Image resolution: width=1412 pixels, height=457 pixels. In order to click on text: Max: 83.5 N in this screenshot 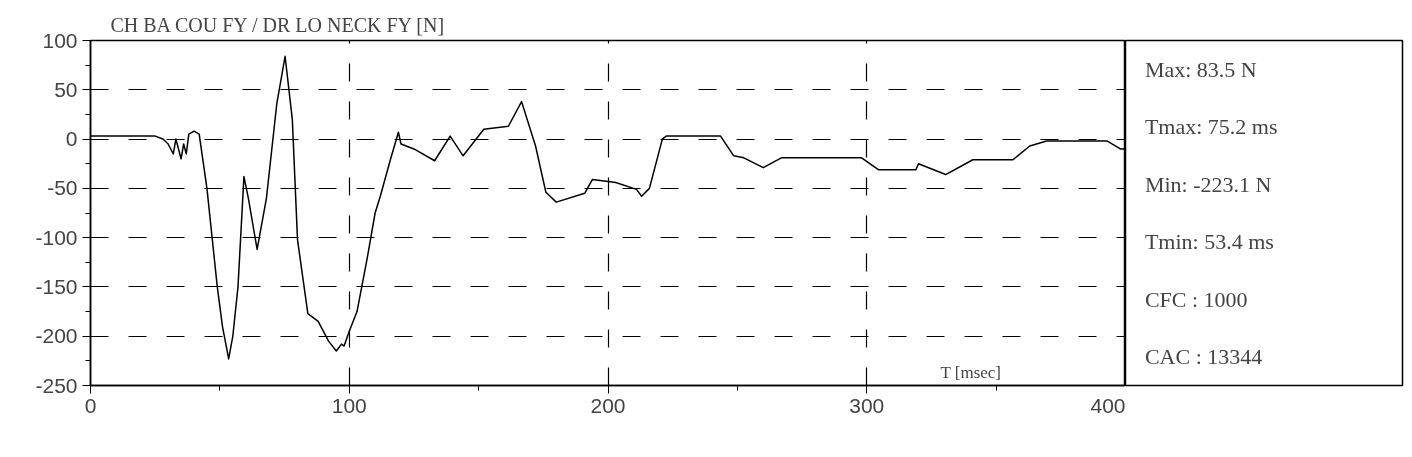, I will do `click(1200, 69)`.